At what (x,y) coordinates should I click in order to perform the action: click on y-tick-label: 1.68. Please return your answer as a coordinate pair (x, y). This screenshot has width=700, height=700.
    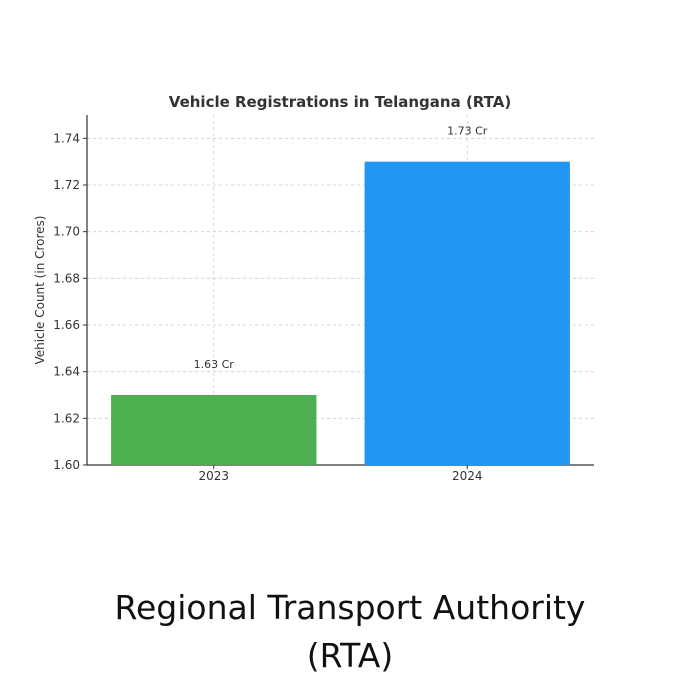
    Looking at the image, I should click on (66, 278).